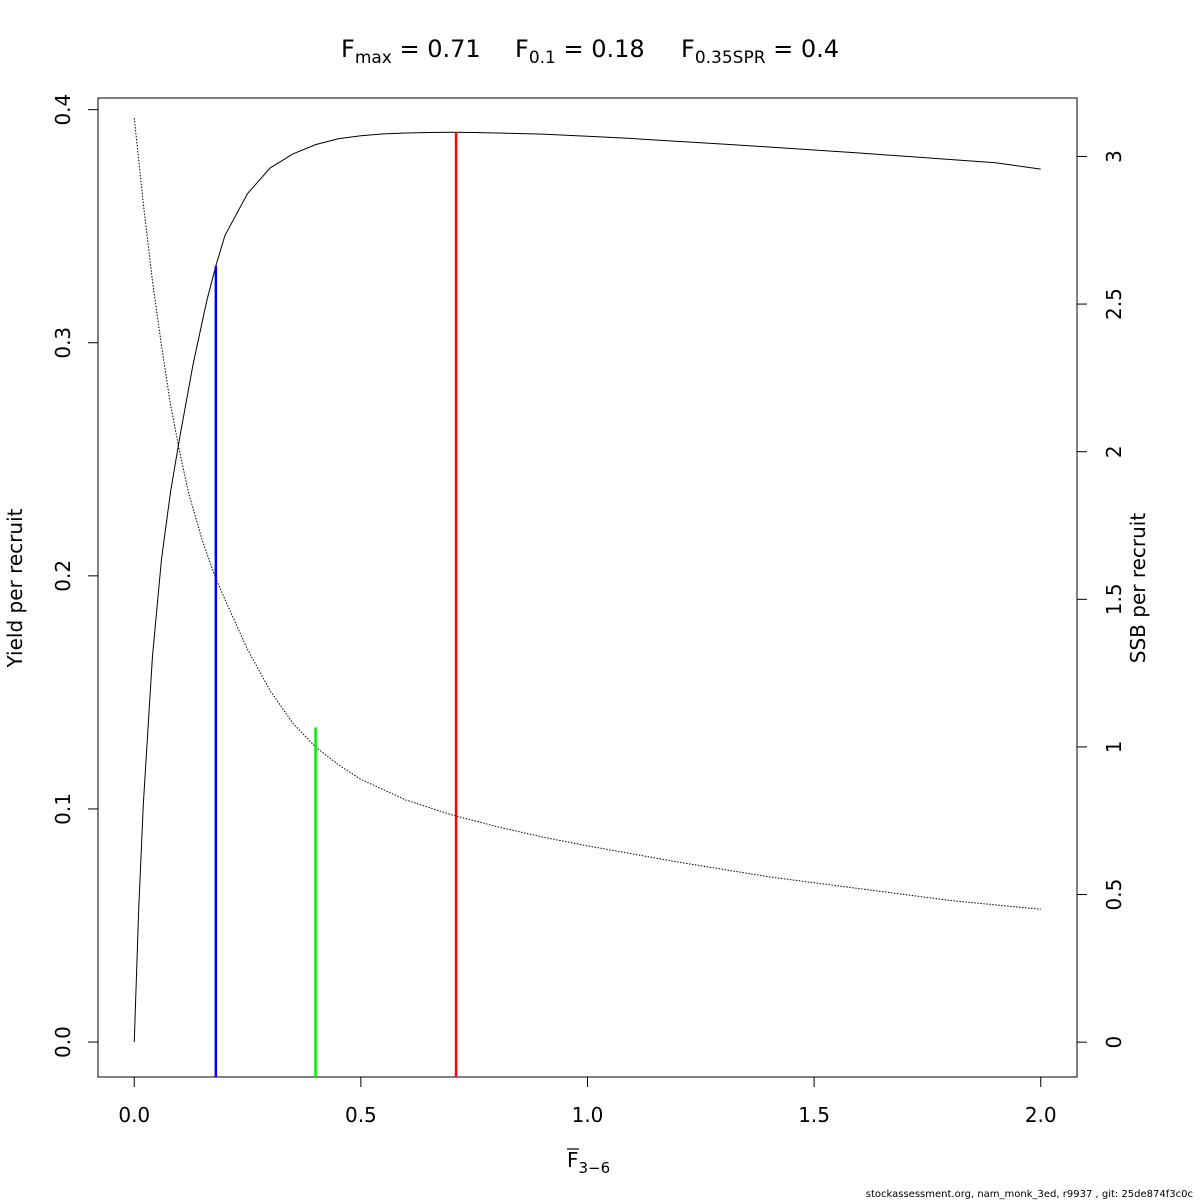 This screenshot has width=1200, height=1200. Describe the element at coordinates (63, 110) in the screenshot. I see `y-tick-label: 0.4` at that location.